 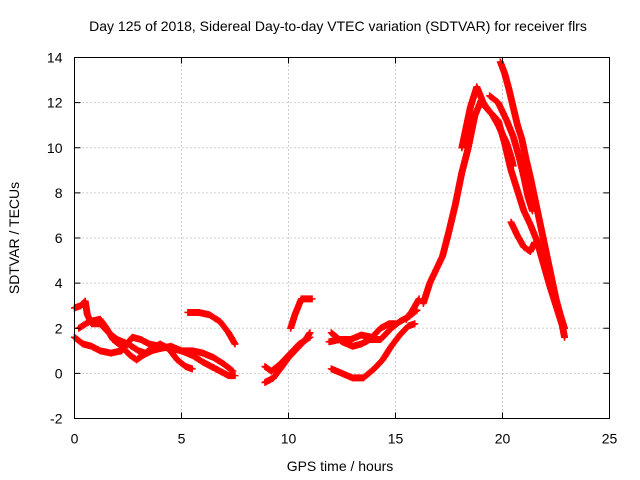 What do you see at coordinates (610, 439) in the screenshot?
I see `x-tick-label: 25` at bounding box center [610, 439].